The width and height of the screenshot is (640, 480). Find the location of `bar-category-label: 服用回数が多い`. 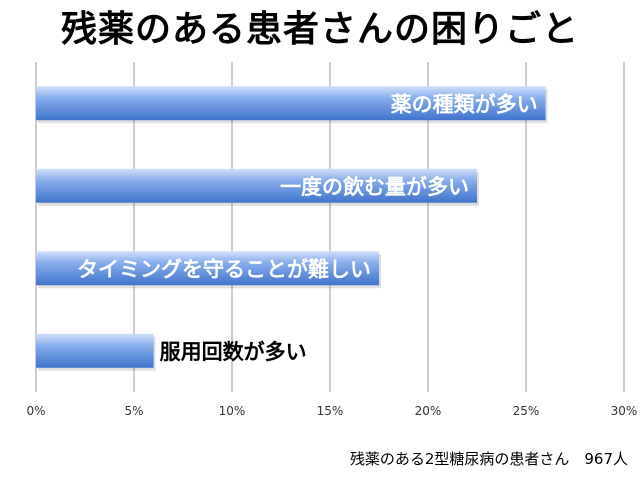

bar-category-label: 服用回数が多い is located at coordinates (233, 352).